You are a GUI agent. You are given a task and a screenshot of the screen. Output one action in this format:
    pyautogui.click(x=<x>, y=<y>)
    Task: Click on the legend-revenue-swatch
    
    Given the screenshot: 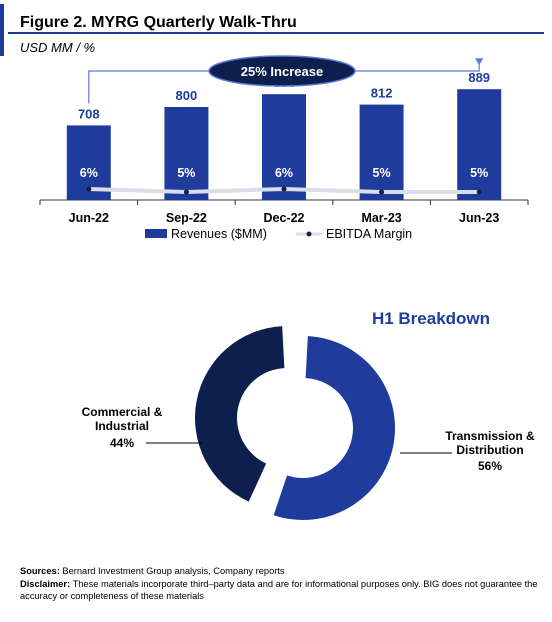 What is the action you would take?
    pyautogui.click(x=156, y=233)
    